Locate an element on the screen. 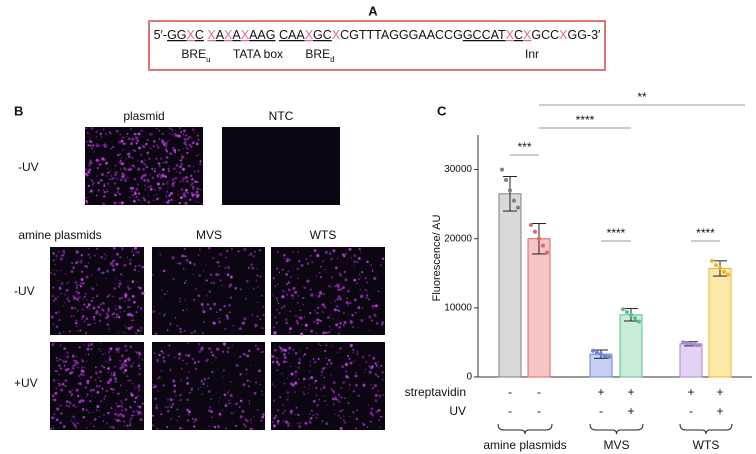 Image resolution: width=756 pixels, height=454 pixels. bar is located at coordinates (691, 360).